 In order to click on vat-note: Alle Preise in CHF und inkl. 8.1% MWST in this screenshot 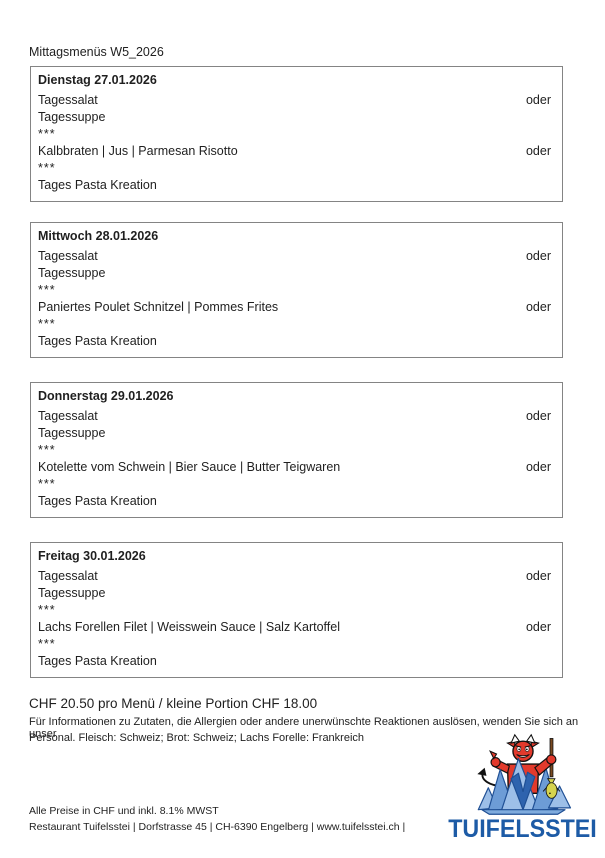, I will do `click(124, 811)`.